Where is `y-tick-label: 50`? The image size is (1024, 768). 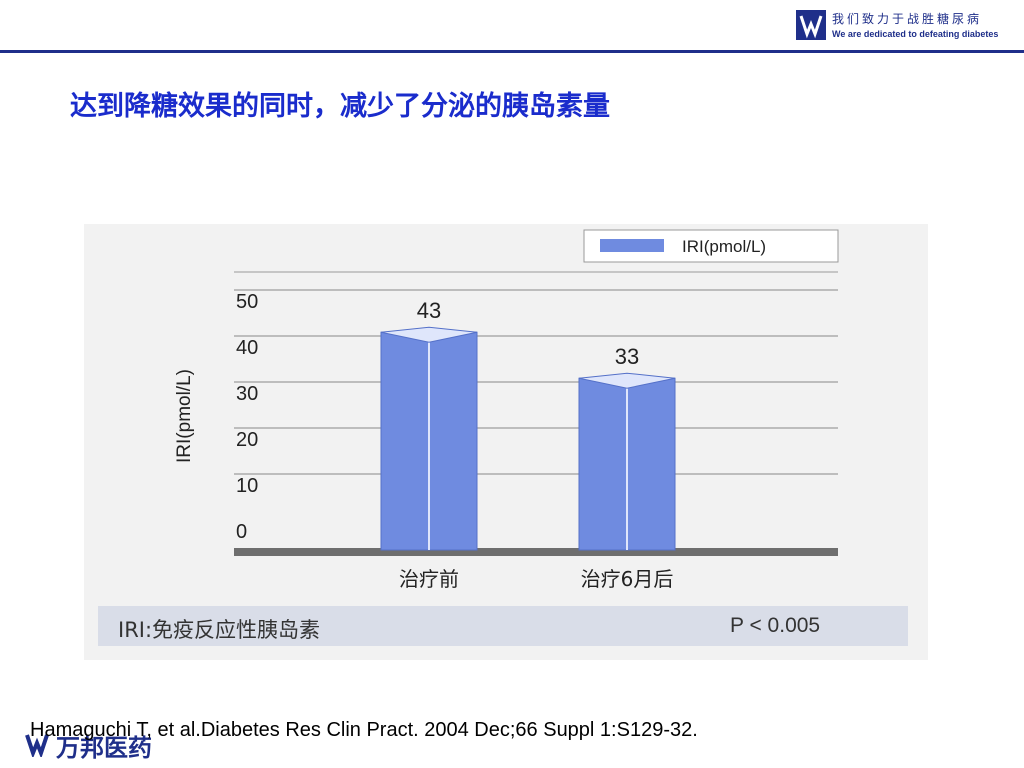
y-tick-label: 50 is located at coordinates (247, 302).